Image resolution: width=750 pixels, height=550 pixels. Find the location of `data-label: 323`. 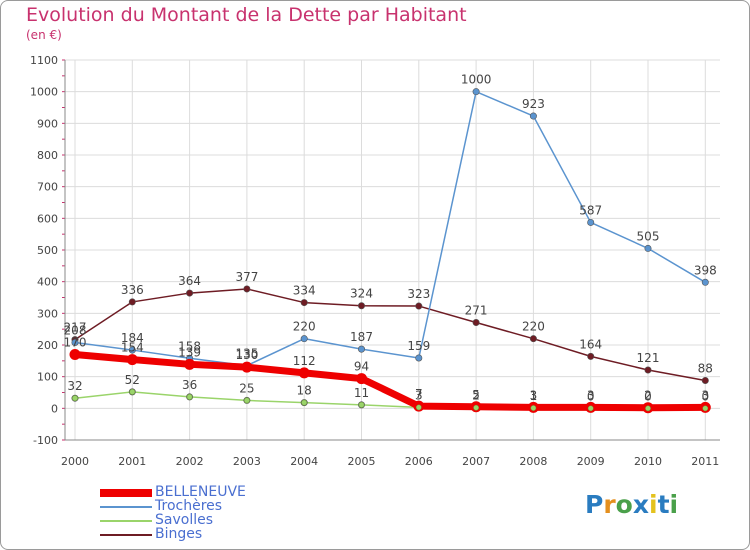

data-label: 323 is located at coordinates (418, 294).